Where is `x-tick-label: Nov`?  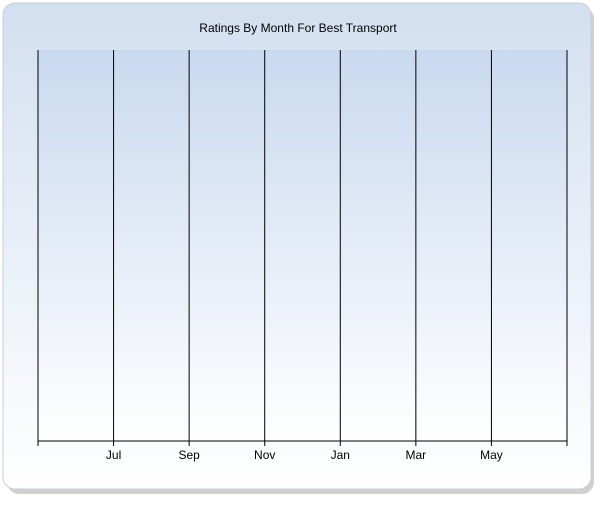 x-tick-label: Nov is located at coordinates (264, 455).